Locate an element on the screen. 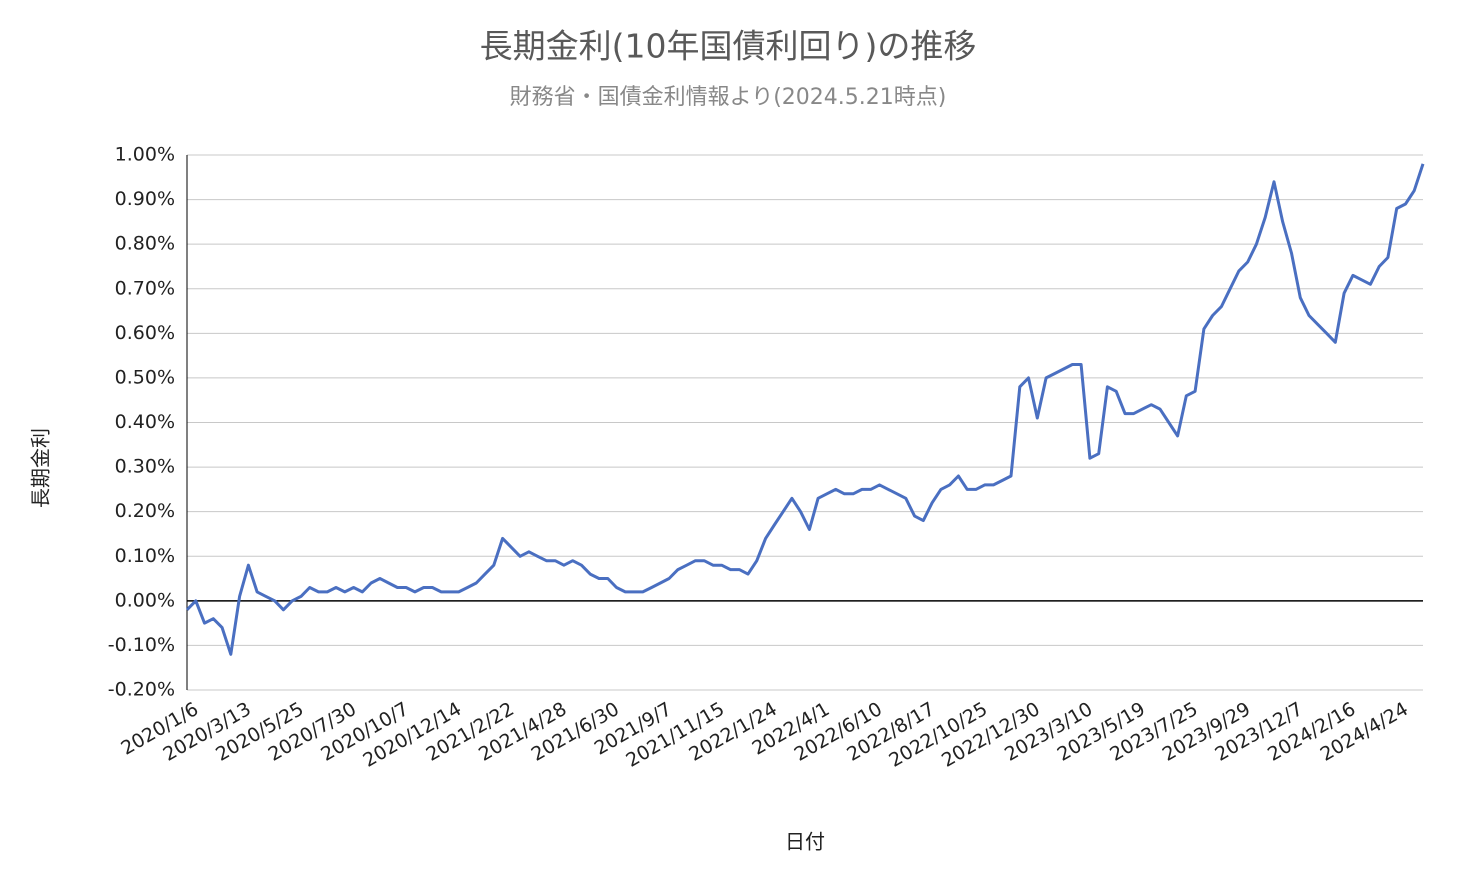  y-tick-label: 0.60% is located at coordinates (145, 333).